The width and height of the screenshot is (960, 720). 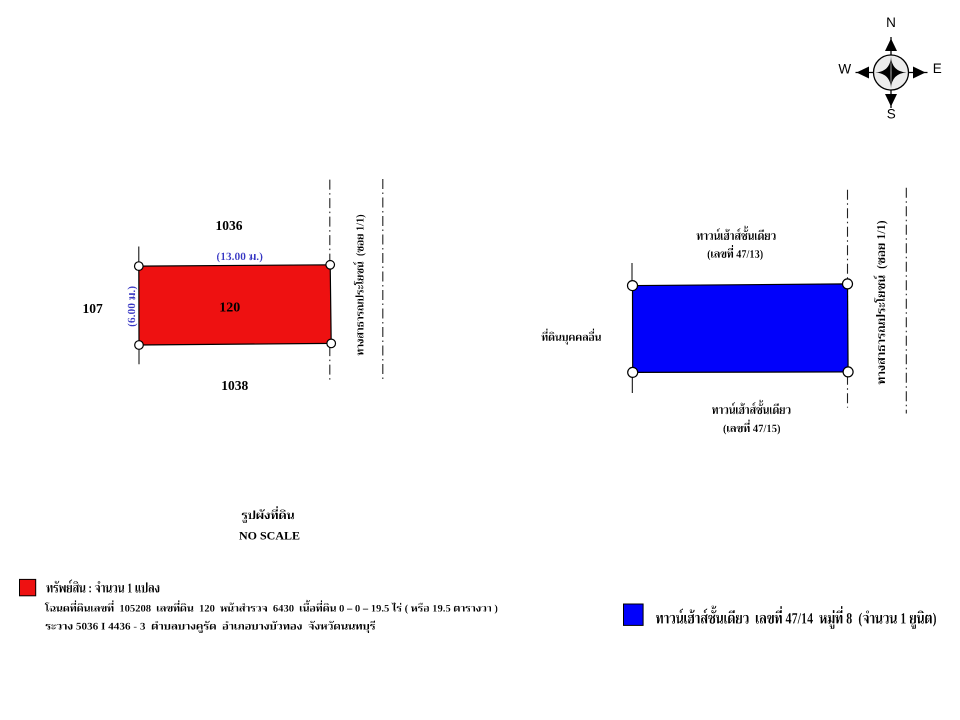 What do you see at coordinates (269, 536) in the screenshot?
I see `svg-text: NO SCALE` at bounding box center [269, 536].